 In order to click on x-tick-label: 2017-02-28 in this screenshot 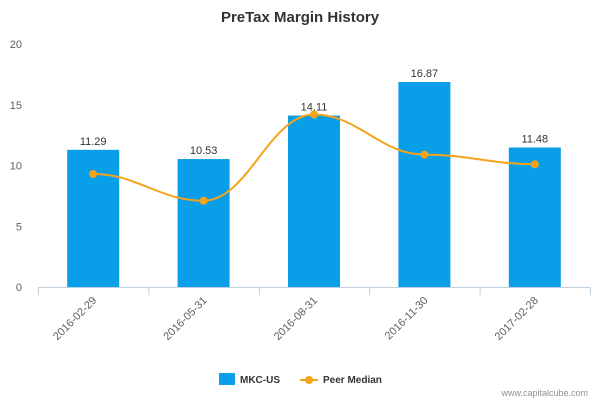, I will do `click(517, 319)`.